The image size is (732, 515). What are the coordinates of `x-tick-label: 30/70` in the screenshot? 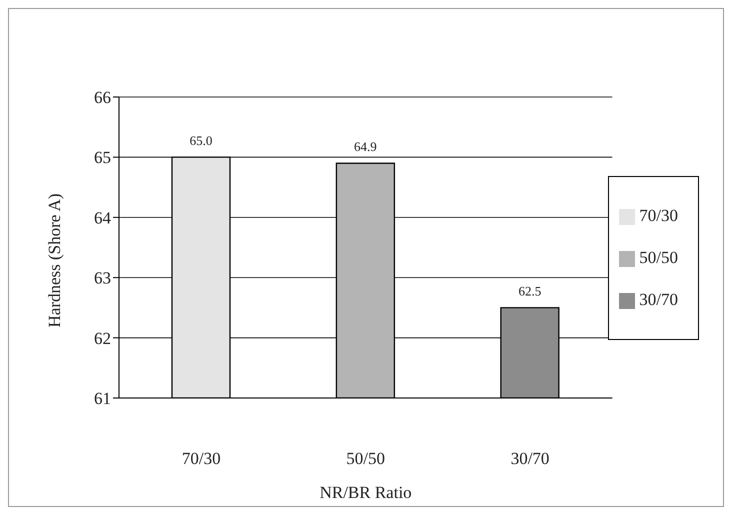 It's located at (530, 458).